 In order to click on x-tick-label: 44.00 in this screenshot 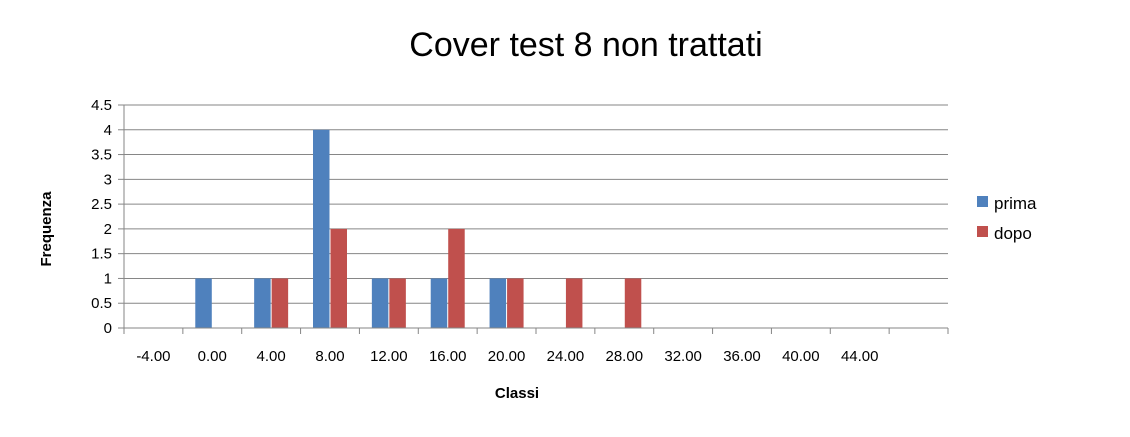, I will do `click(860, 356)`.